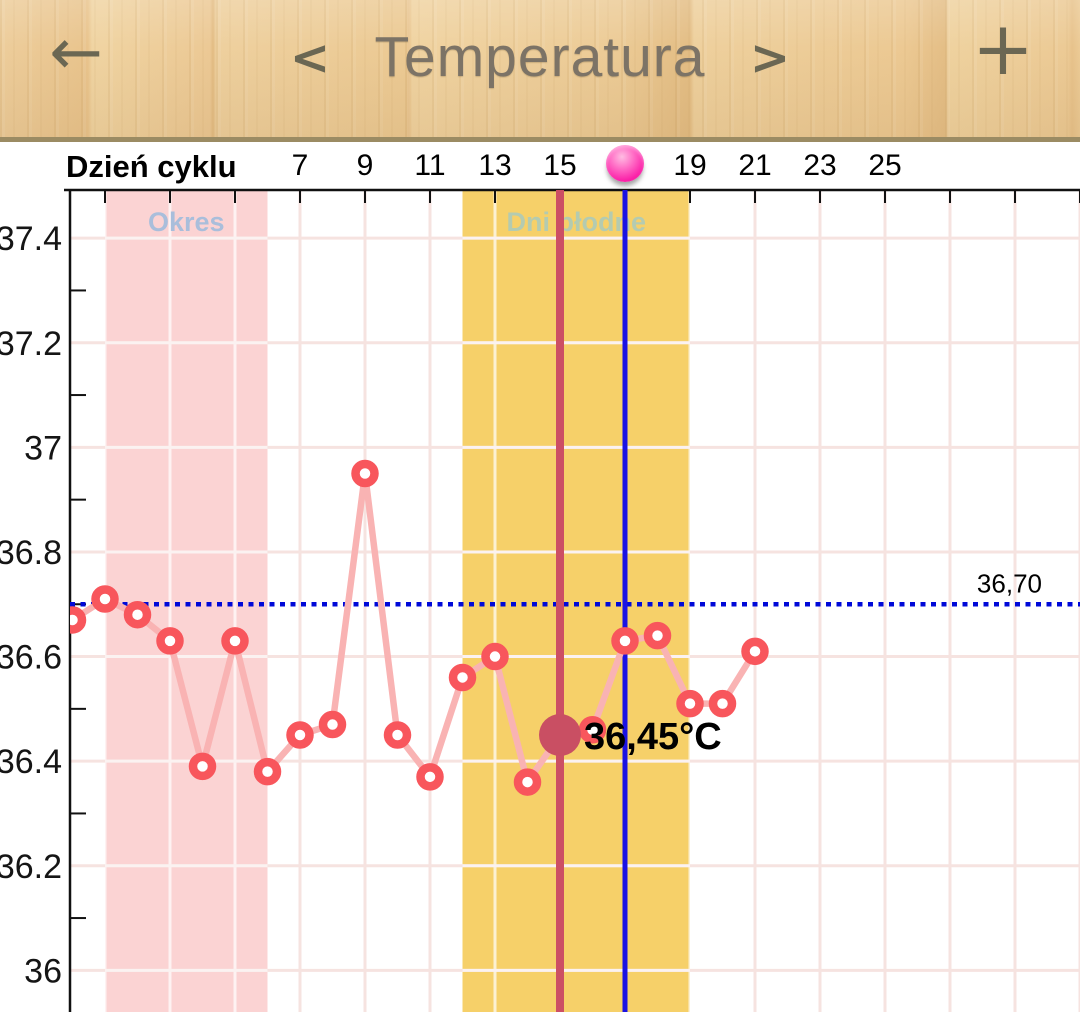 The height and width of the screenshot is (1012, 1080). Describe the element at coordinates (76, 53) in the screenshot. I see `back-arrow-icon: ←` at that location.